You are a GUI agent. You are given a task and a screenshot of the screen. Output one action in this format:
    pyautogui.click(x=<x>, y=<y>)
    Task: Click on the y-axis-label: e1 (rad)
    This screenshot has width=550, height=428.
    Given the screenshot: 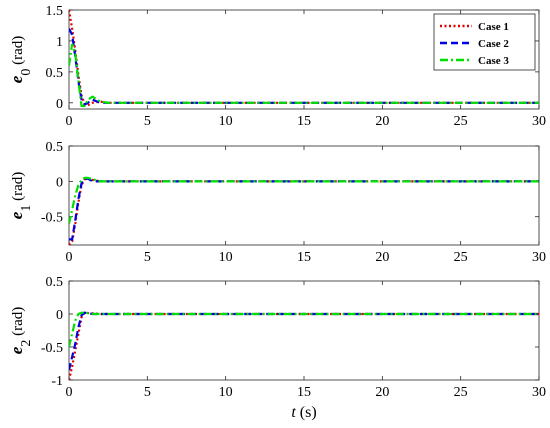 What is the action you would take?
    pyautogui.click(x=20, y=195)
    